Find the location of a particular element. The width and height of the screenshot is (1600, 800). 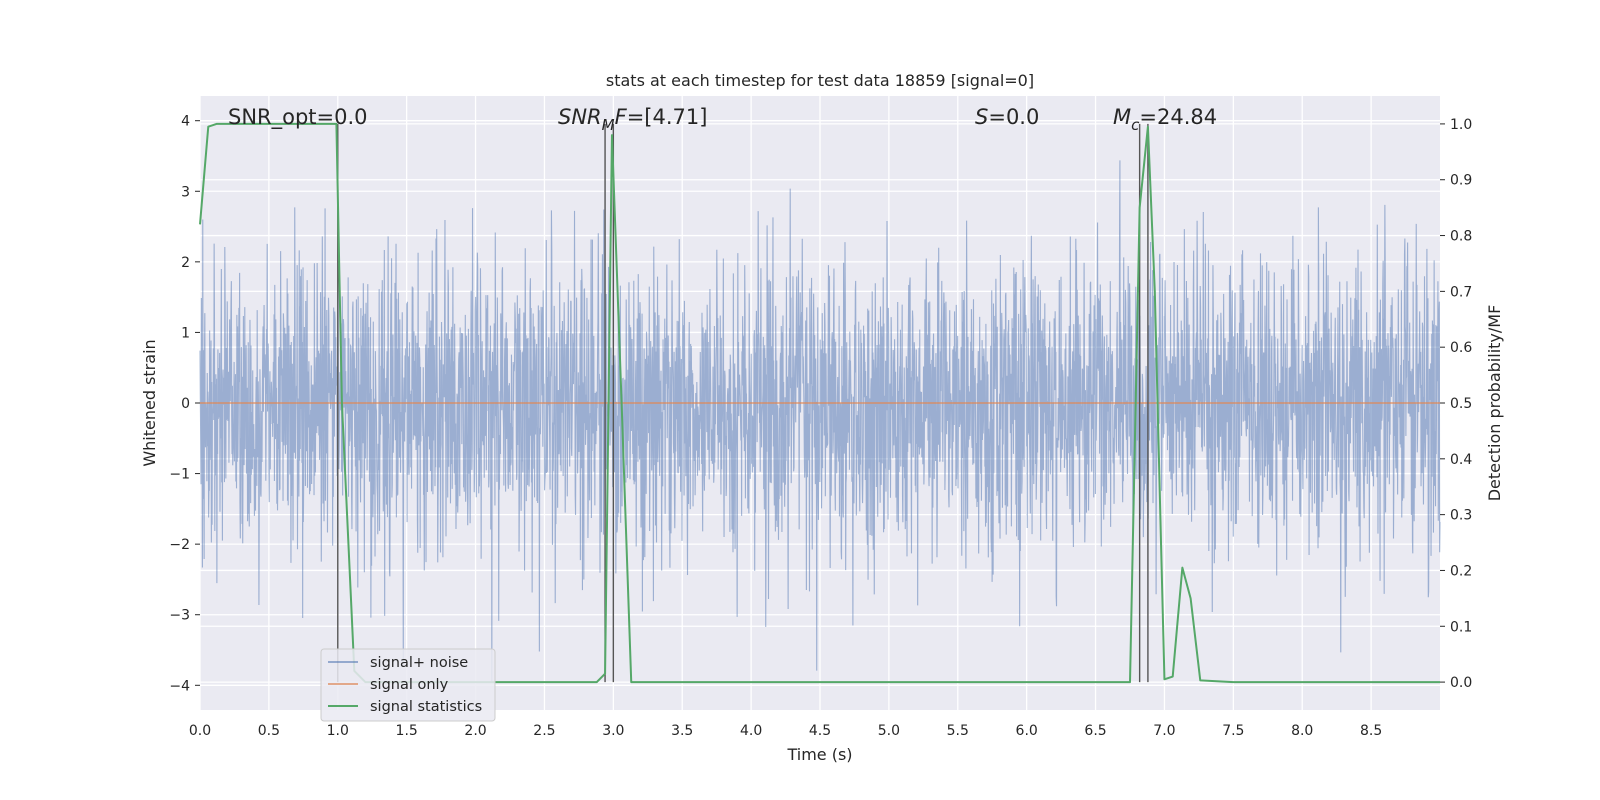

y-tick-label: 0 is located at coordinates (185, 404).